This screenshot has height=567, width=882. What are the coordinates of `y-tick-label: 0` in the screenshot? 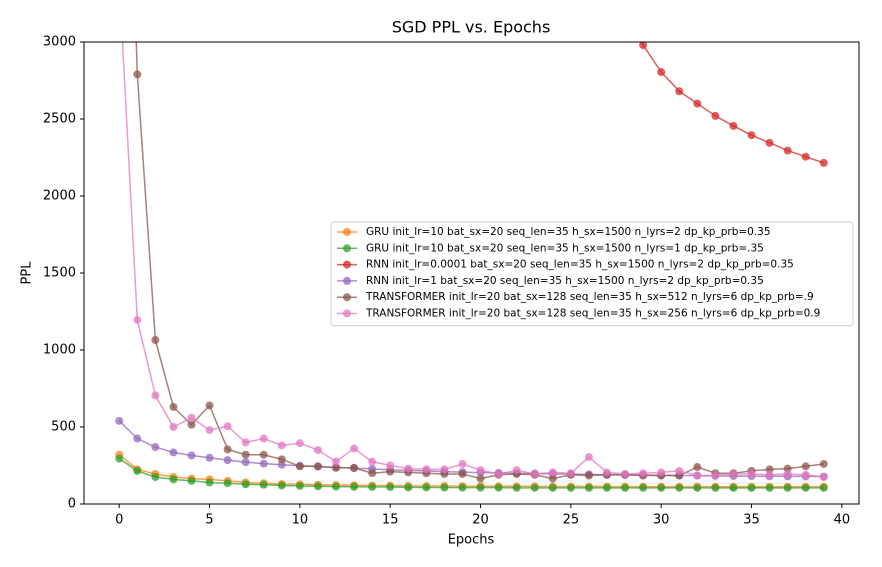 It's located at (72, 504).